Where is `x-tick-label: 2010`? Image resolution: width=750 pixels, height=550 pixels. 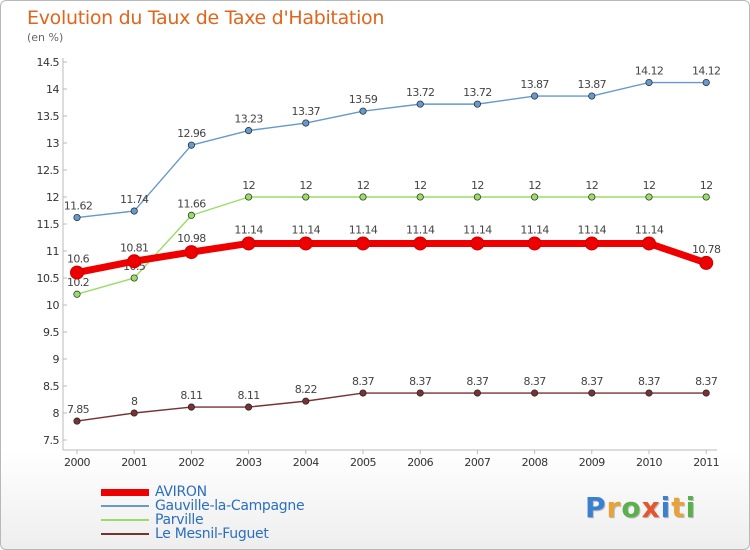 x-tick-label: 2010 is located at coordinates (649, 462).